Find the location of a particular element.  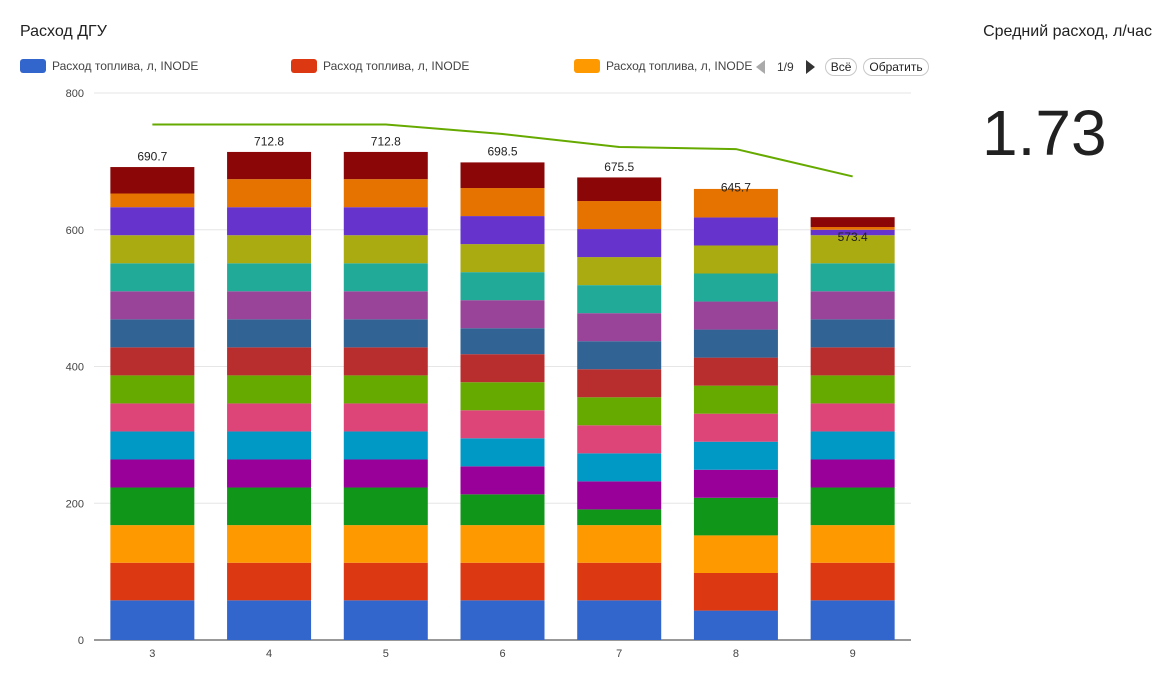

y-tick-label-200: 200 is located at coordinates (75, 504).